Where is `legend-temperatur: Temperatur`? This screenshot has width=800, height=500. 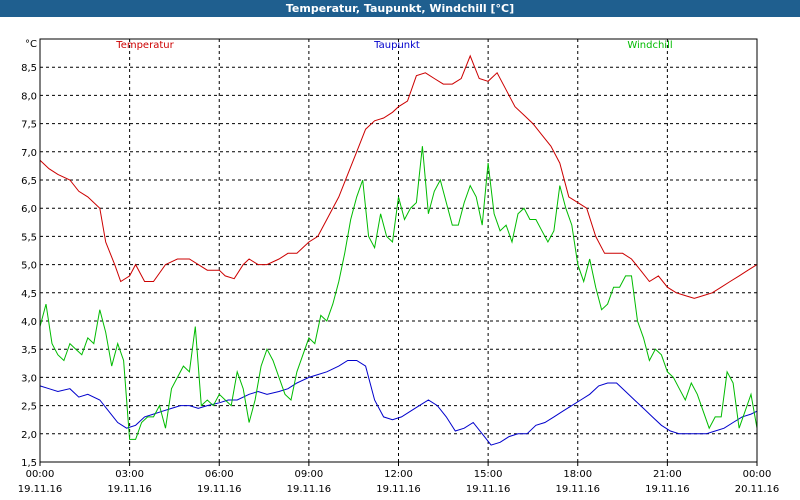
legend-temperatur: Temperatur is located at coordinates (144, 45).